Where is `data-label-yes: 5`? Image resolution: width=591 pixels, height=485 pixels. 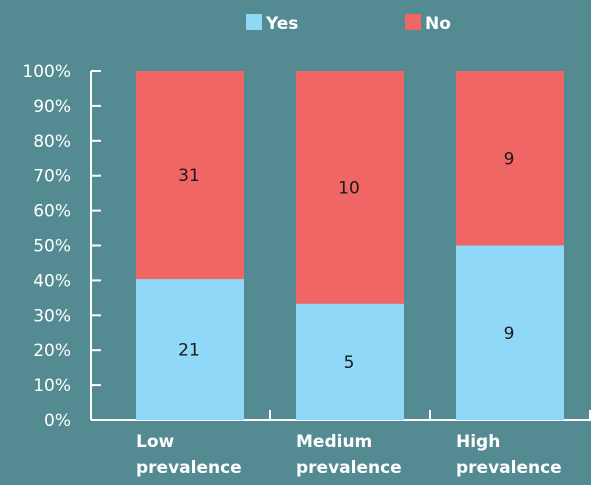 data-label-yes: 5 is located at coordinates (349, 363).